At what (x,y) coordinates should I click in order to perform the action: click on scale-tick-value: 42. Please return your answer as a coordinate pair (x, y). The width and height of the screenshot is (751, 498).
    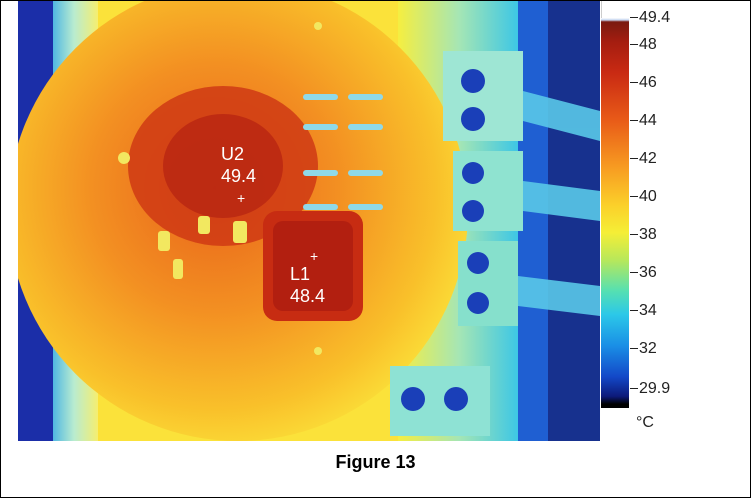
    Looking at the image, I should click on (648, 158).